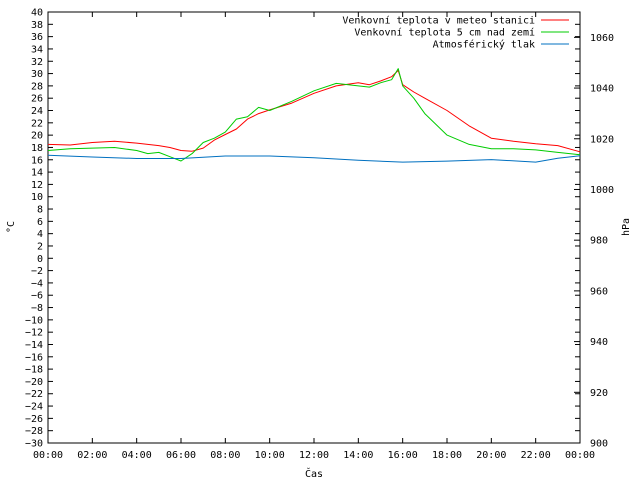 This screenshot has width=640, height=480. I want to click on y-tick-label: 10, so click(37, 197).